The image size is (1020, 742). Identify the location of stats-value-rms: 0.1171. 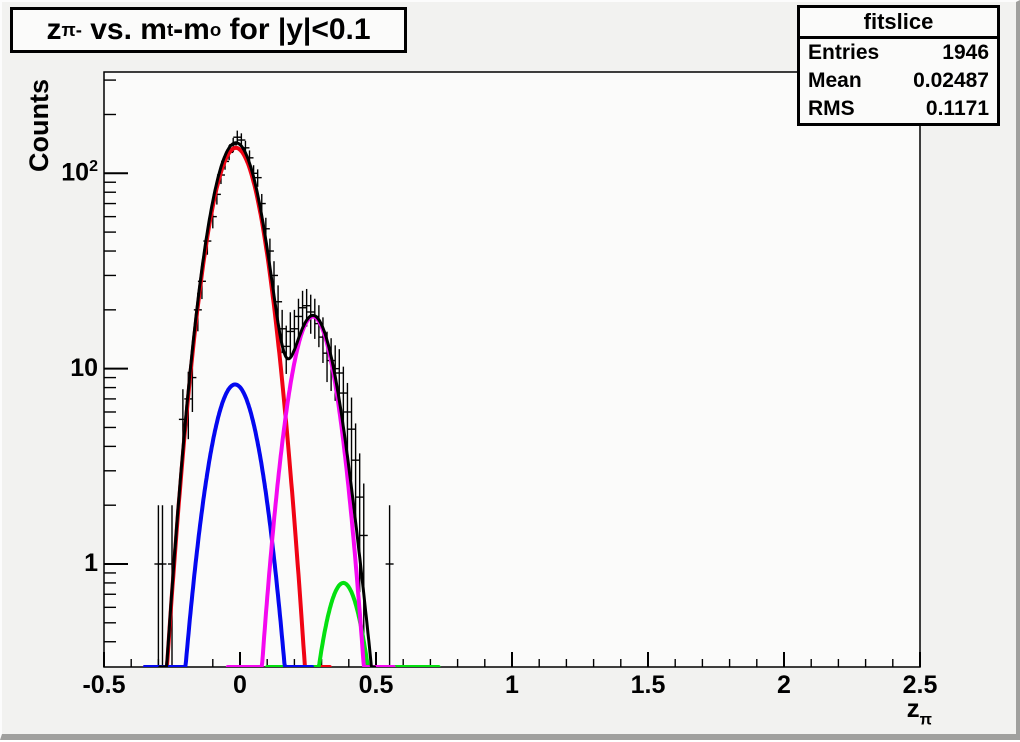
(957, 109).